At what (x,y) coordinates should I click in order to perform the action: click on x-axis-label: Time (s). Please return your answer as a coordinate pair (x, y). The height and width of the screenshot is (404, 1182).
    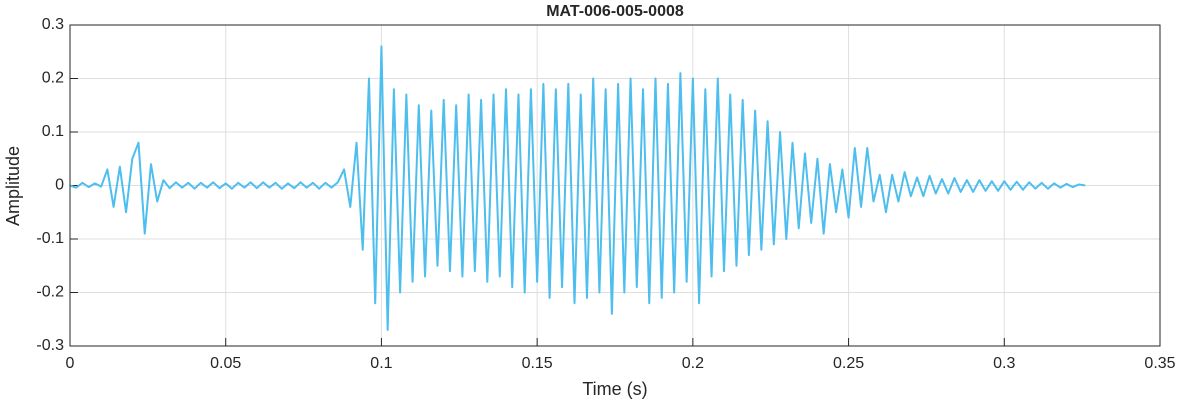
    Looking at the image, I should click on (614, 389).